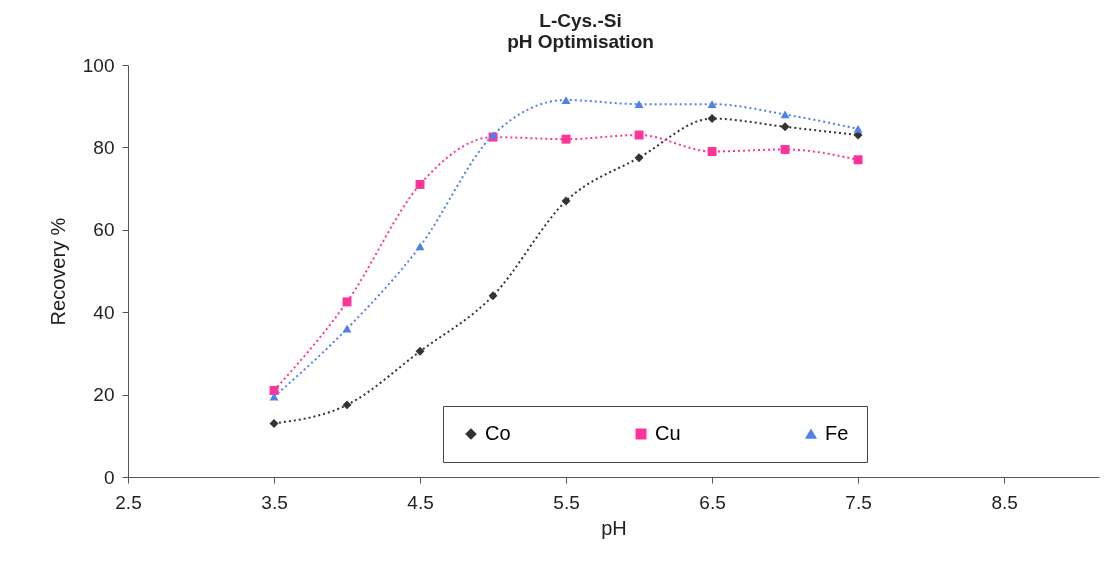  I want to click on y-tick-label: 0, so click(109, 477).